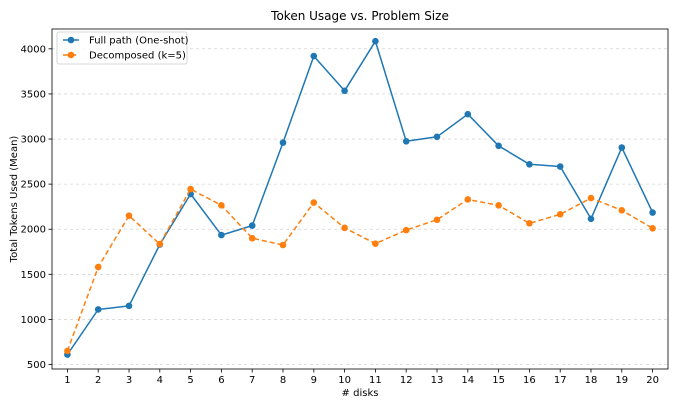 The height and width of the screenshot is (408, 680). What do you see at coordinates (33, 185) in the screenshot?
I see `y-tick-label: 2500` at bounding box center [33, 185].